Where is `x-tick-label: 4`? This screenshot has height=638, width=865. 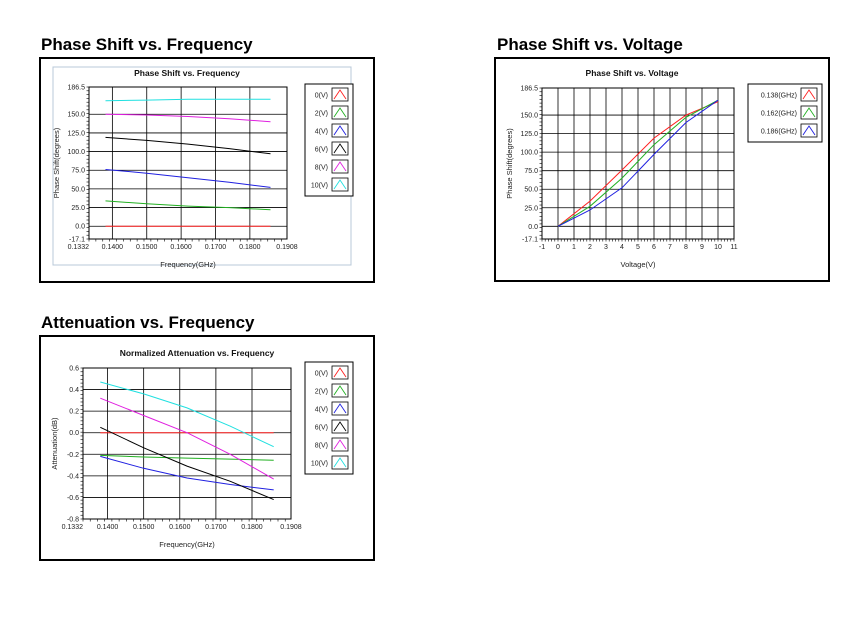
x-tick-label: 4 is located at coordinates (622, 247).